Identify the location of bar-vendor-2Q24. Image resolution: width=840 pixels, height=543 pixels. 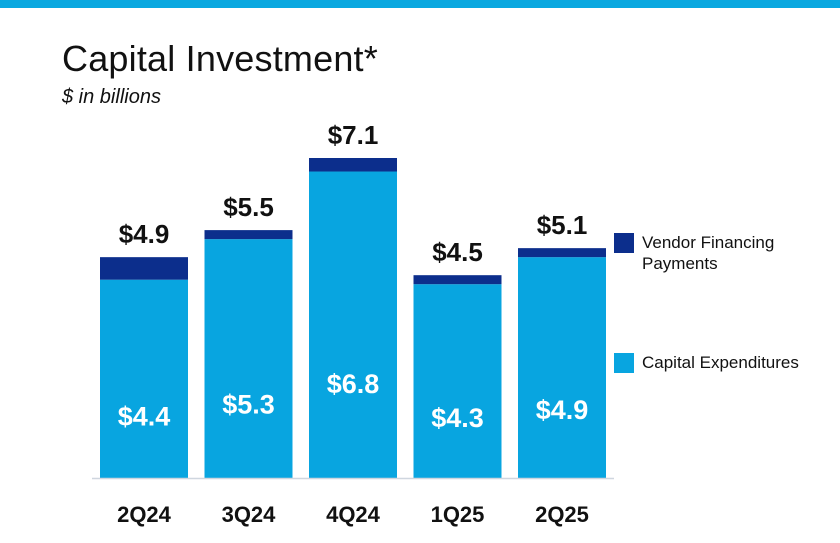
(144, 268).